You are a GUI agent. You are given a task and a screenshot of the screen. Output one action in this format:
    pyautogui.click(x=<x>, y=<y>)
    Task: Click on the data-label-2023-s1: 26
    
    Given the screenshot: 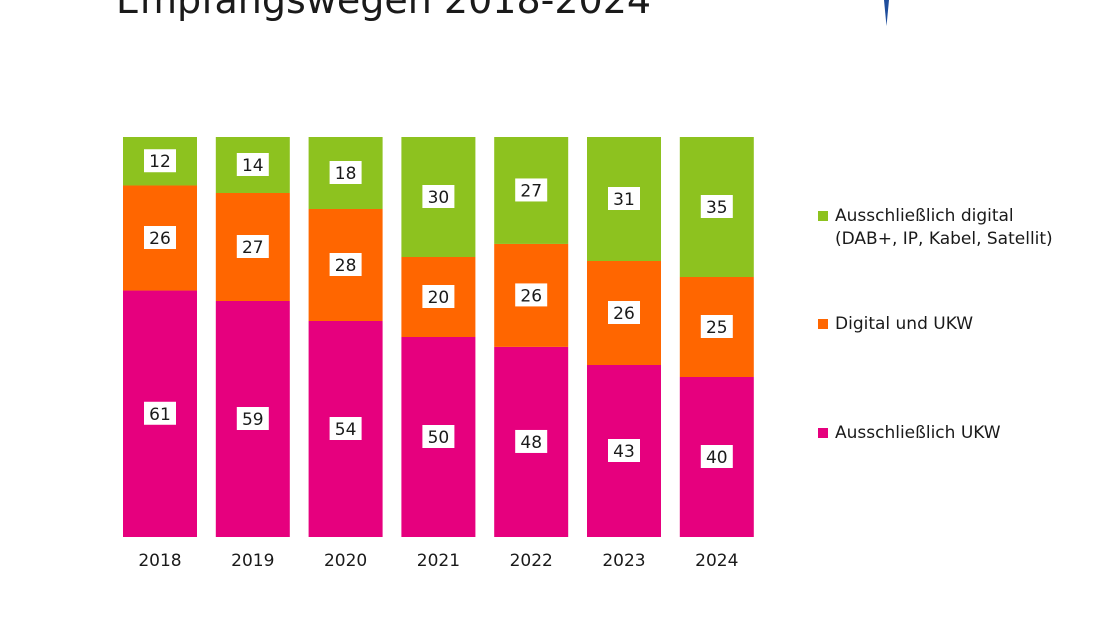 What is the action you would take?
    pyautogui.click(x=624, y=314)
    